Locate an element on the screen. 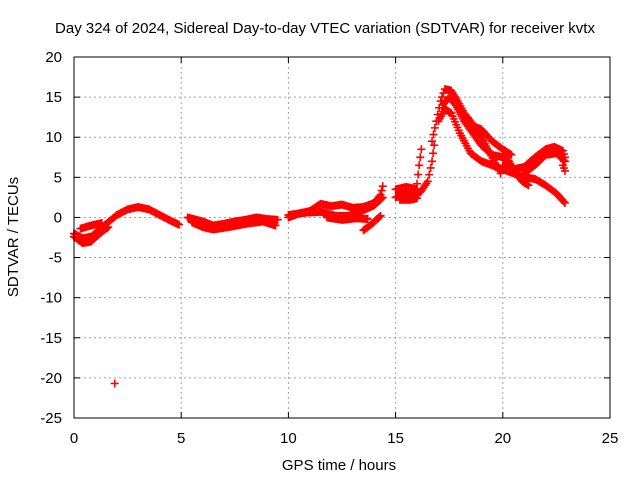  y-tick-label: -25 is located at coordinates (51, 418).